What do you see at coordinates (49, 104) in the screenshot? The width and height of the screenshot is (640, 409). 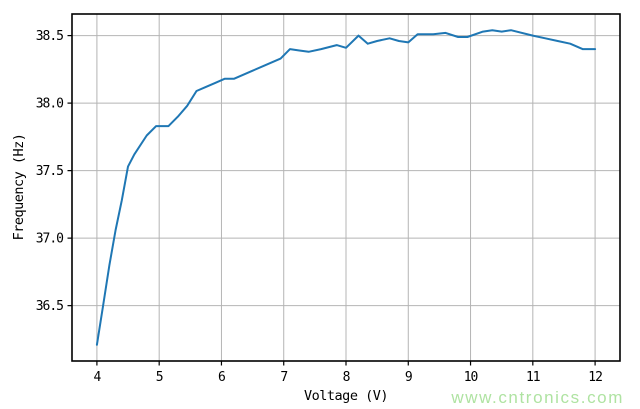 I see `y-tick-label: 38.0` at bounding box center [49, 104].